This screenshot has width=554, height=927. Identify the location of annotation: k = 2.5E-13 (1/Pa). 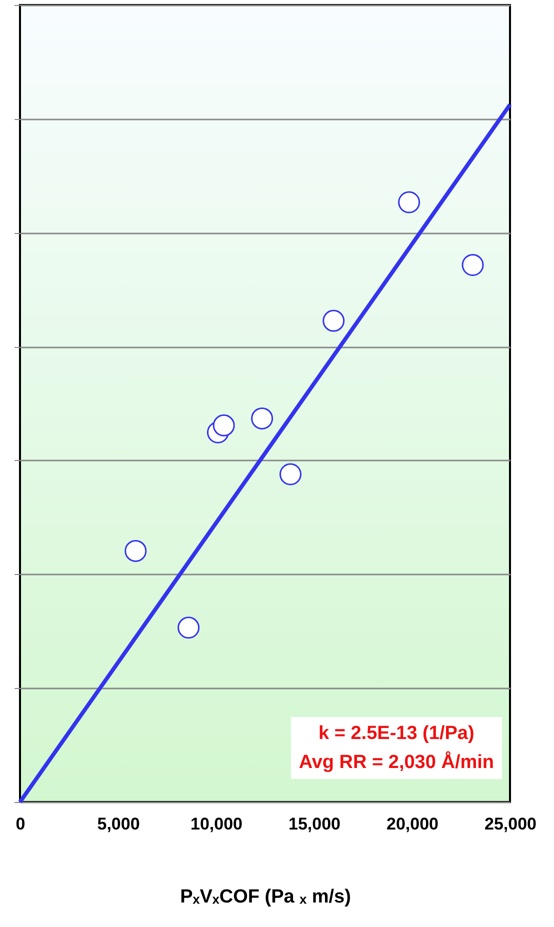
(397, 734).